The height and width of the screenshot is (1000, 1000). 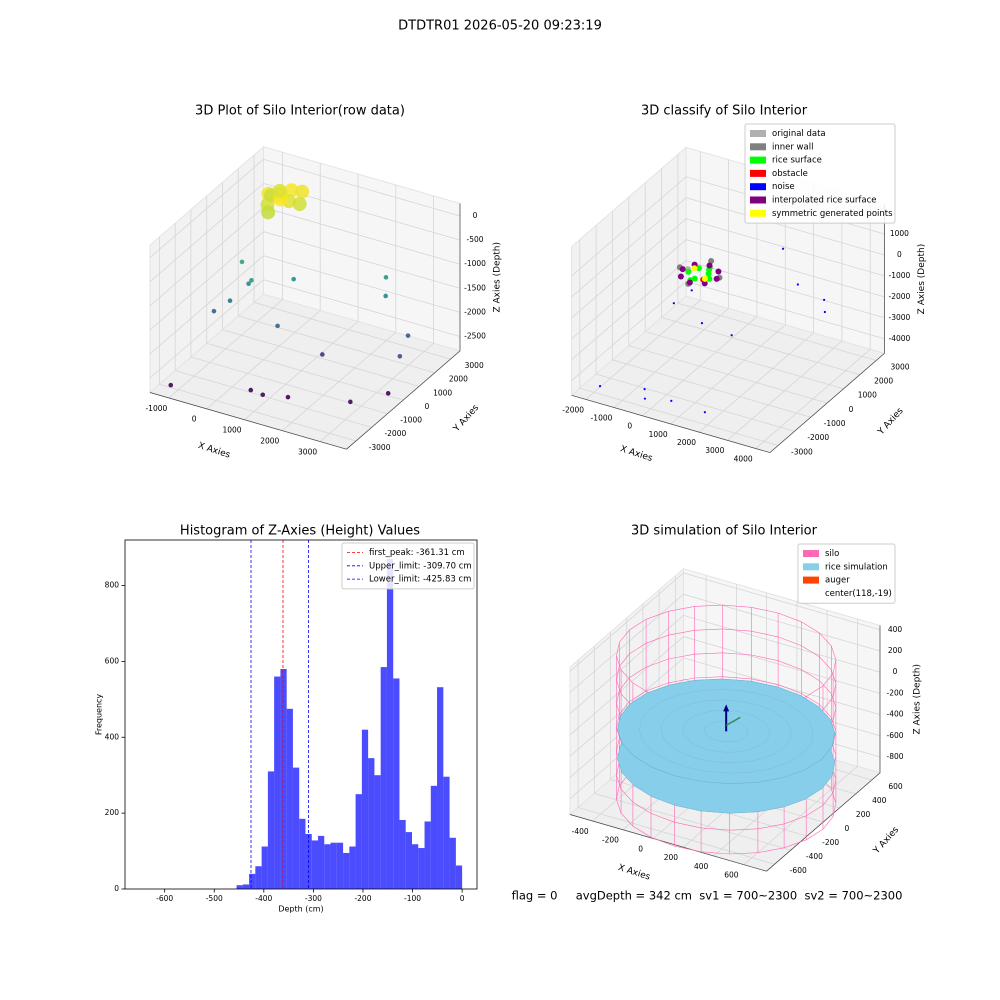 What do you see at coordinates (475, 263) in the screenshot?
I see `z-tick-label: -1000` at bounding box center [475, 263].